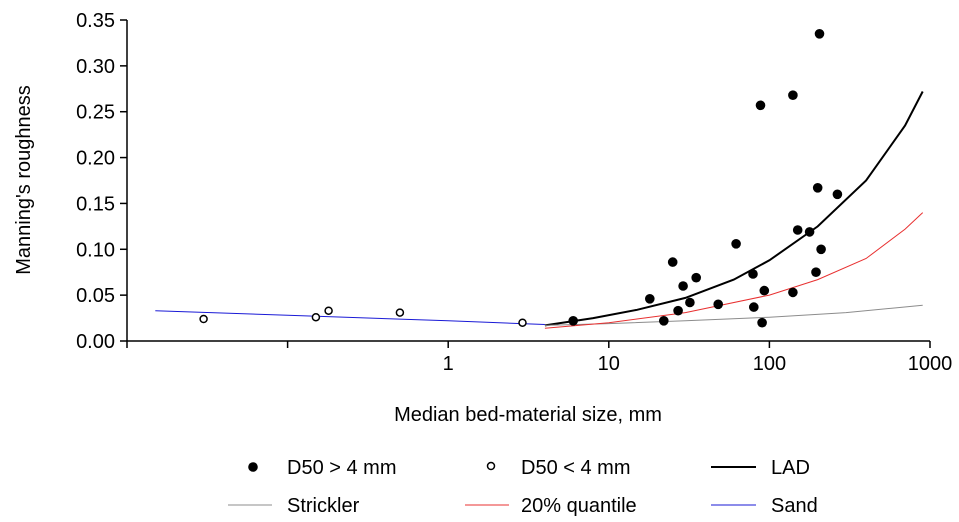  What do you see at coordinates (448, 364) in the screenshot?
I see `x-tick-label: 1` at bounding box center [448, 364].